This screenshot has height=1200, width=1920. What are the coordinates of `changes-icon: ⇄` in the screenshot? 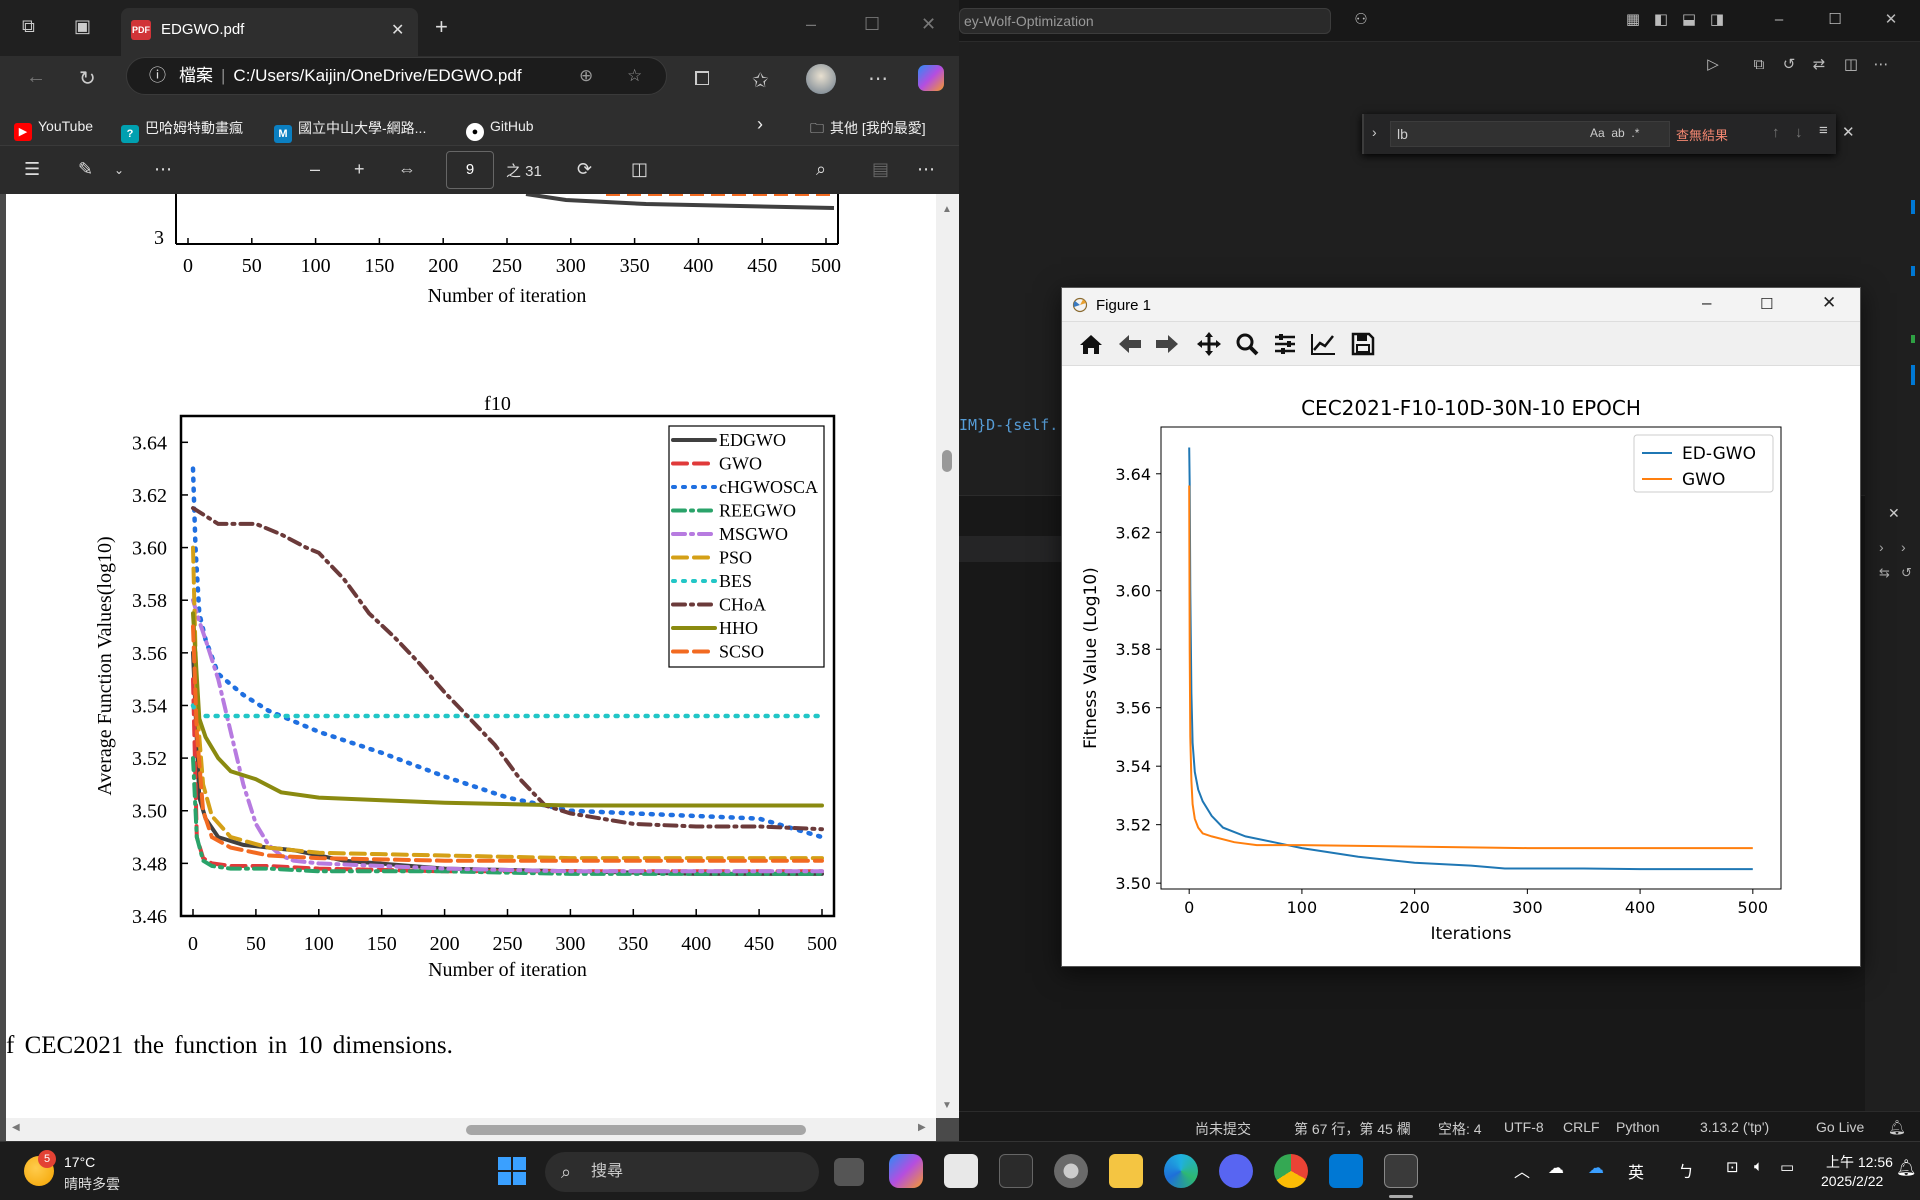 It's located at (1819, 64).